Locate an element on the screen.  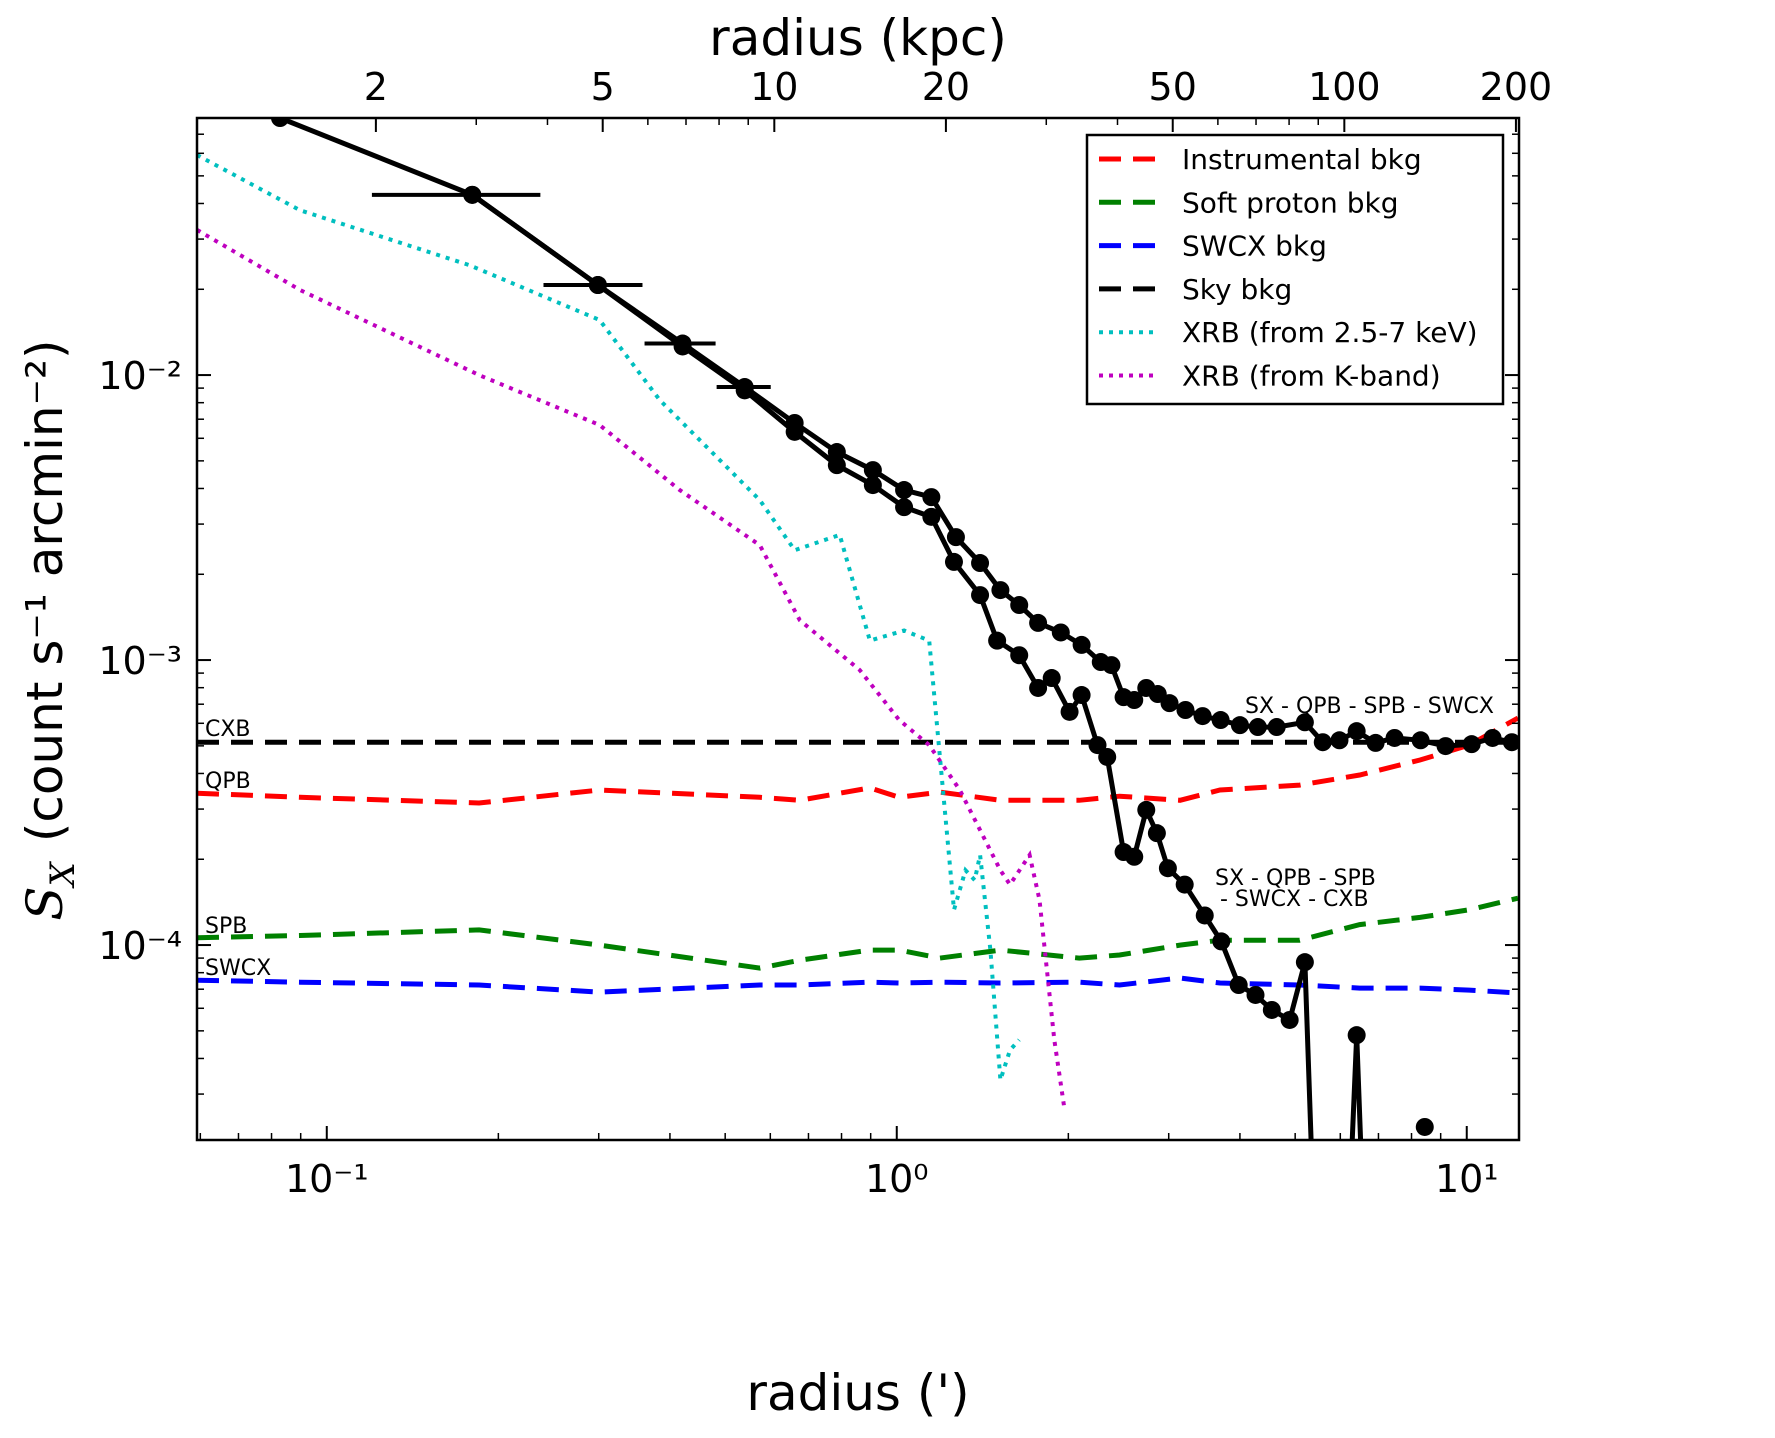
x-tick-label: 10¹ is located at coordinates (1467, 1179).